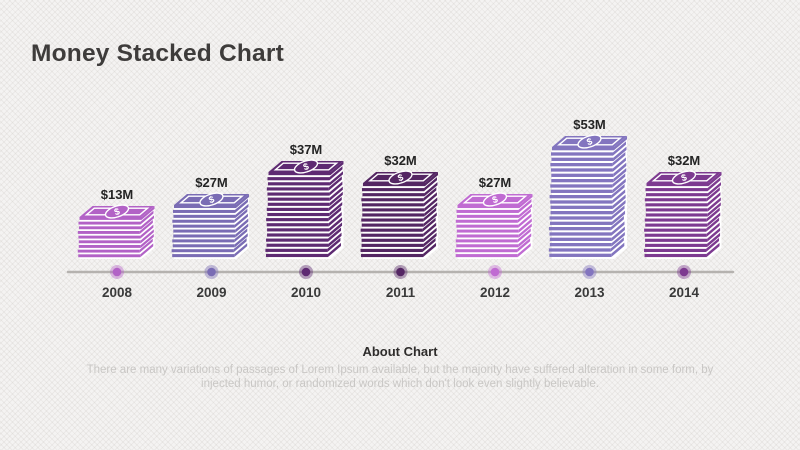  Describe the element at coordinates (400, 272) in the screenshot. I see `timeline-dot-2011` at that location.